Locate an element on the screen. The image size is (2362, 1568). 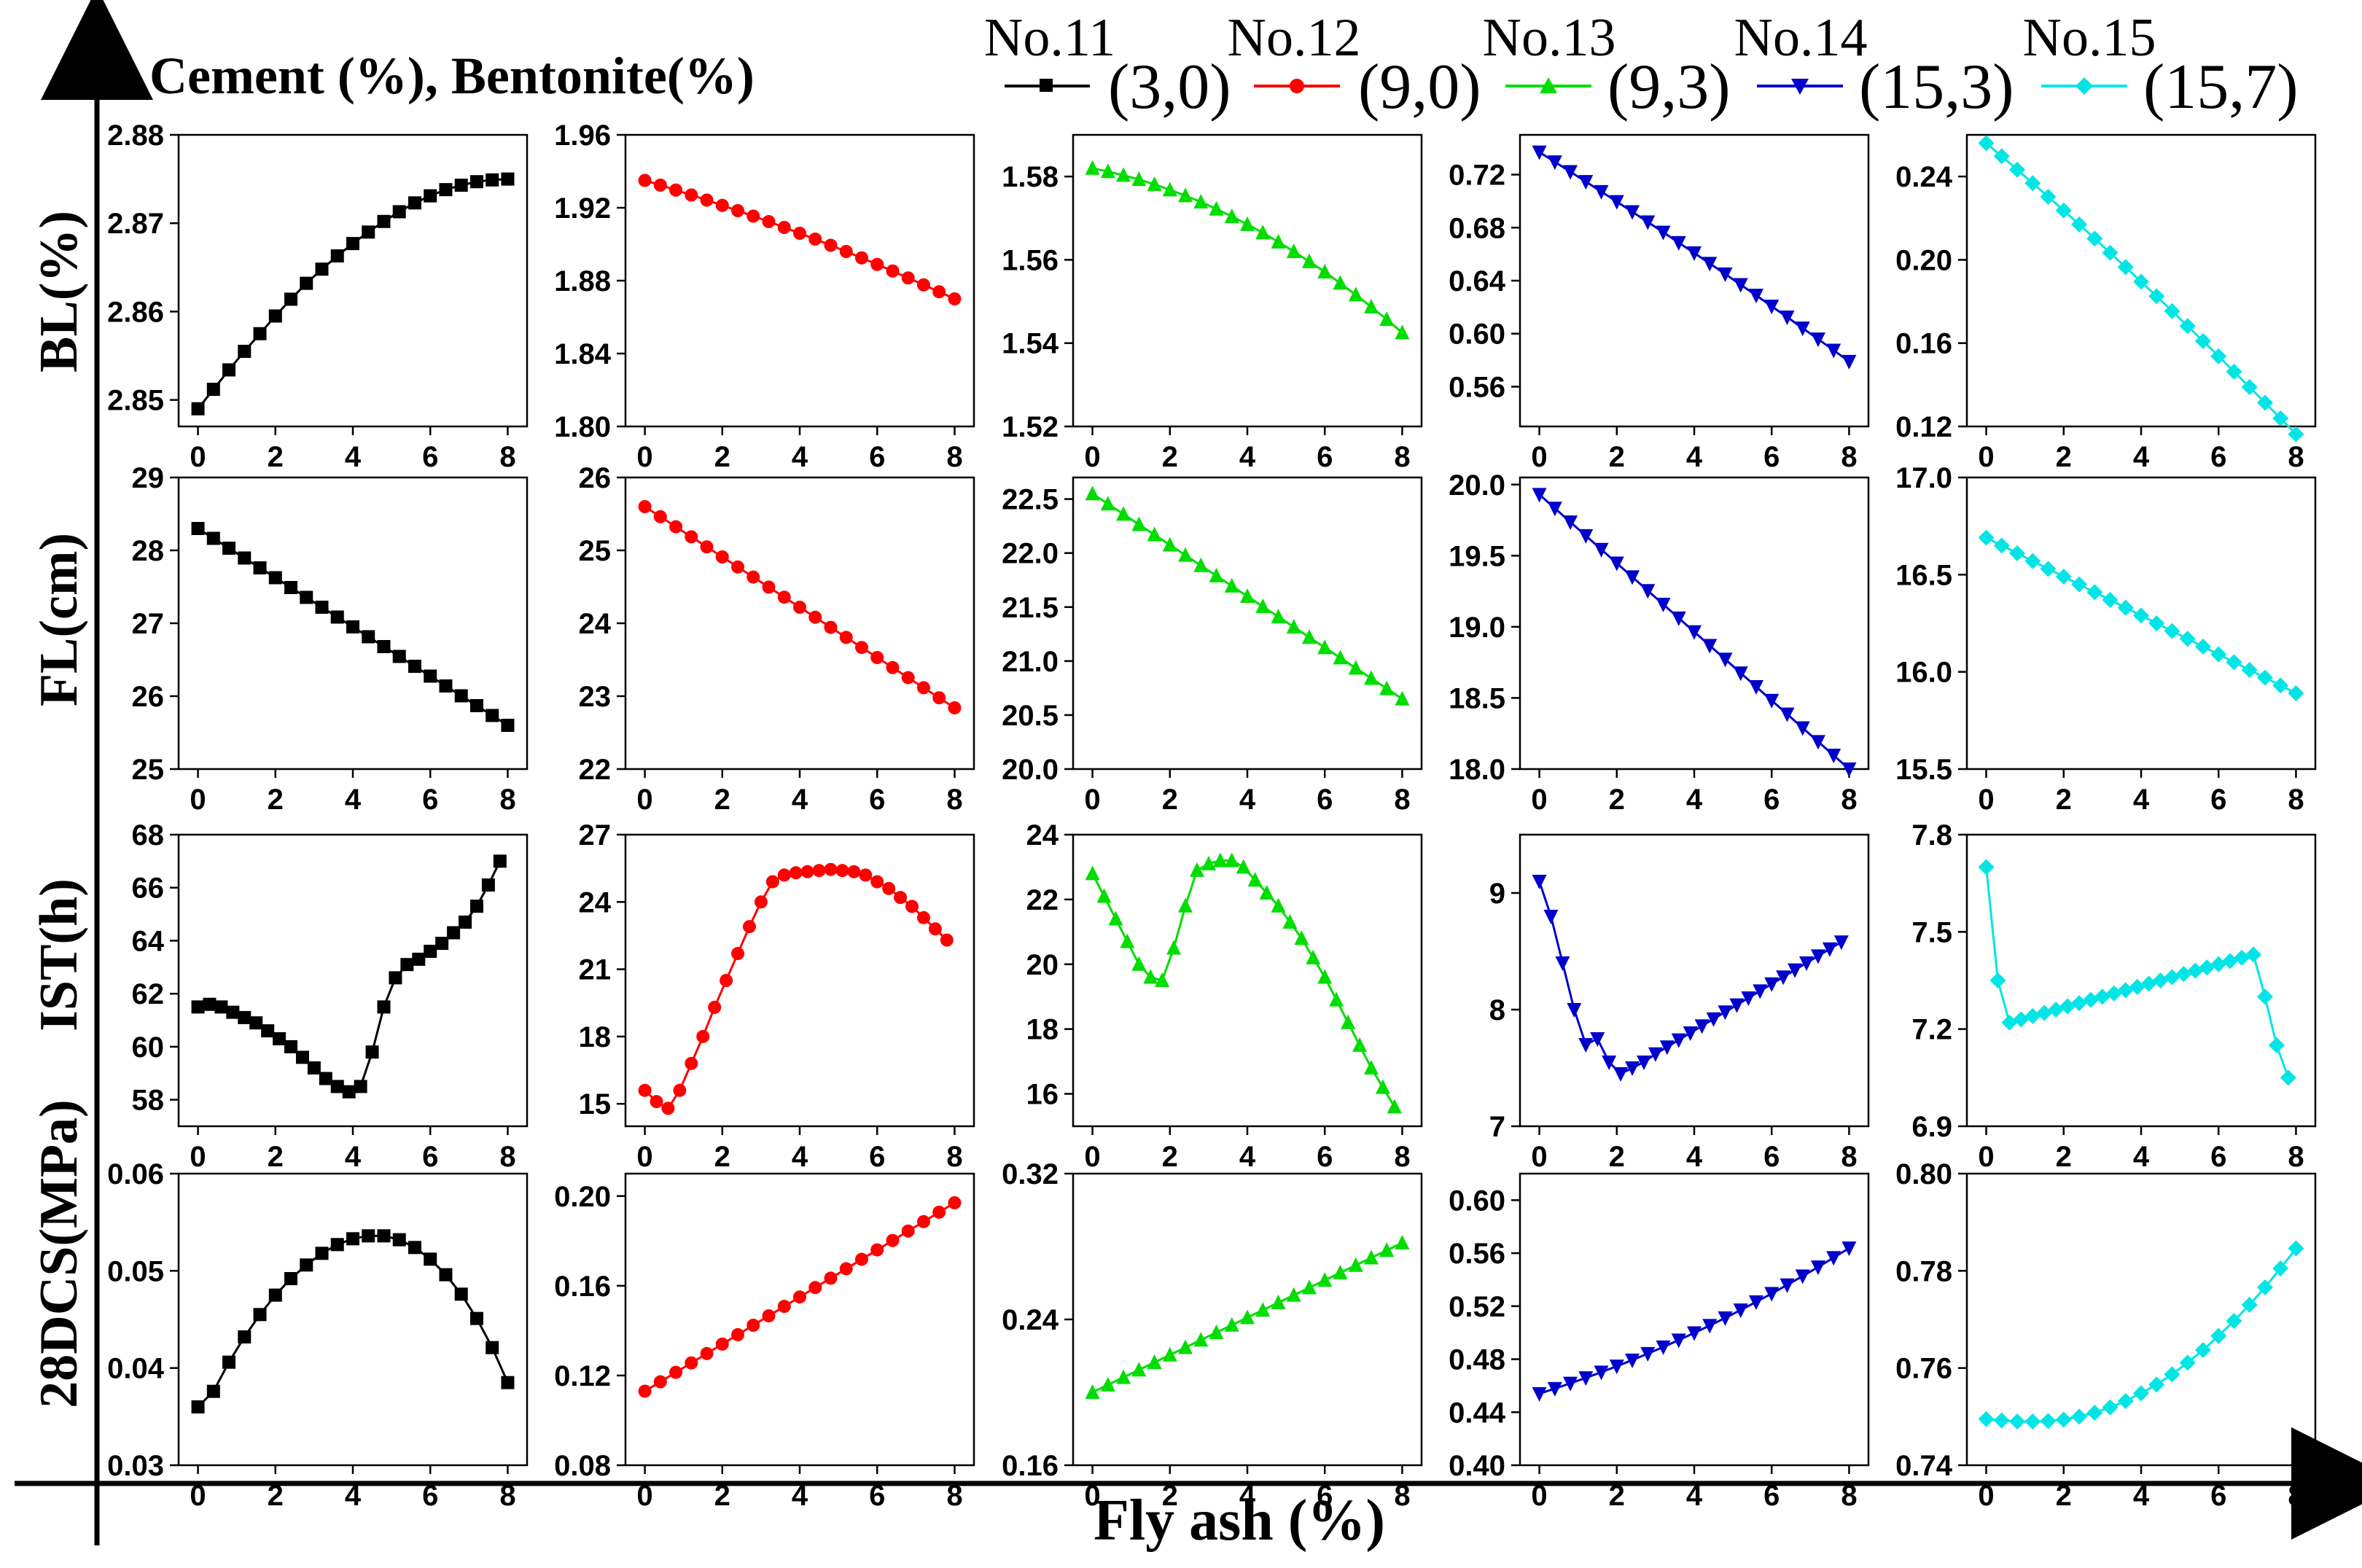
subplot-2-4: 0 2 4 6 8 6.9 7.2 7.5 7.8 is located at coordinates (2114, 996).